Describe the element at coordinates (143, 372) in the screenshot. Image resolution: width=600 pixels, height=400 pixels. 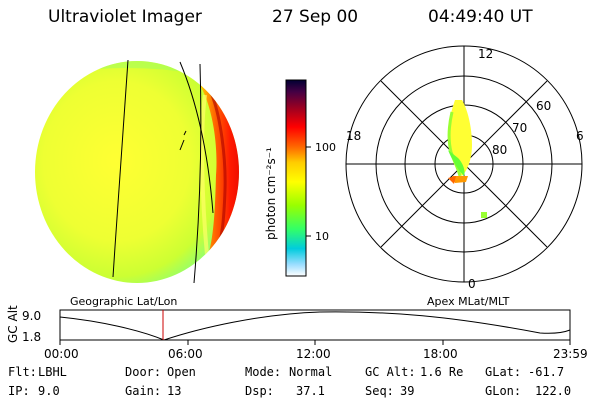
I see `door-label: Door:` at that location.